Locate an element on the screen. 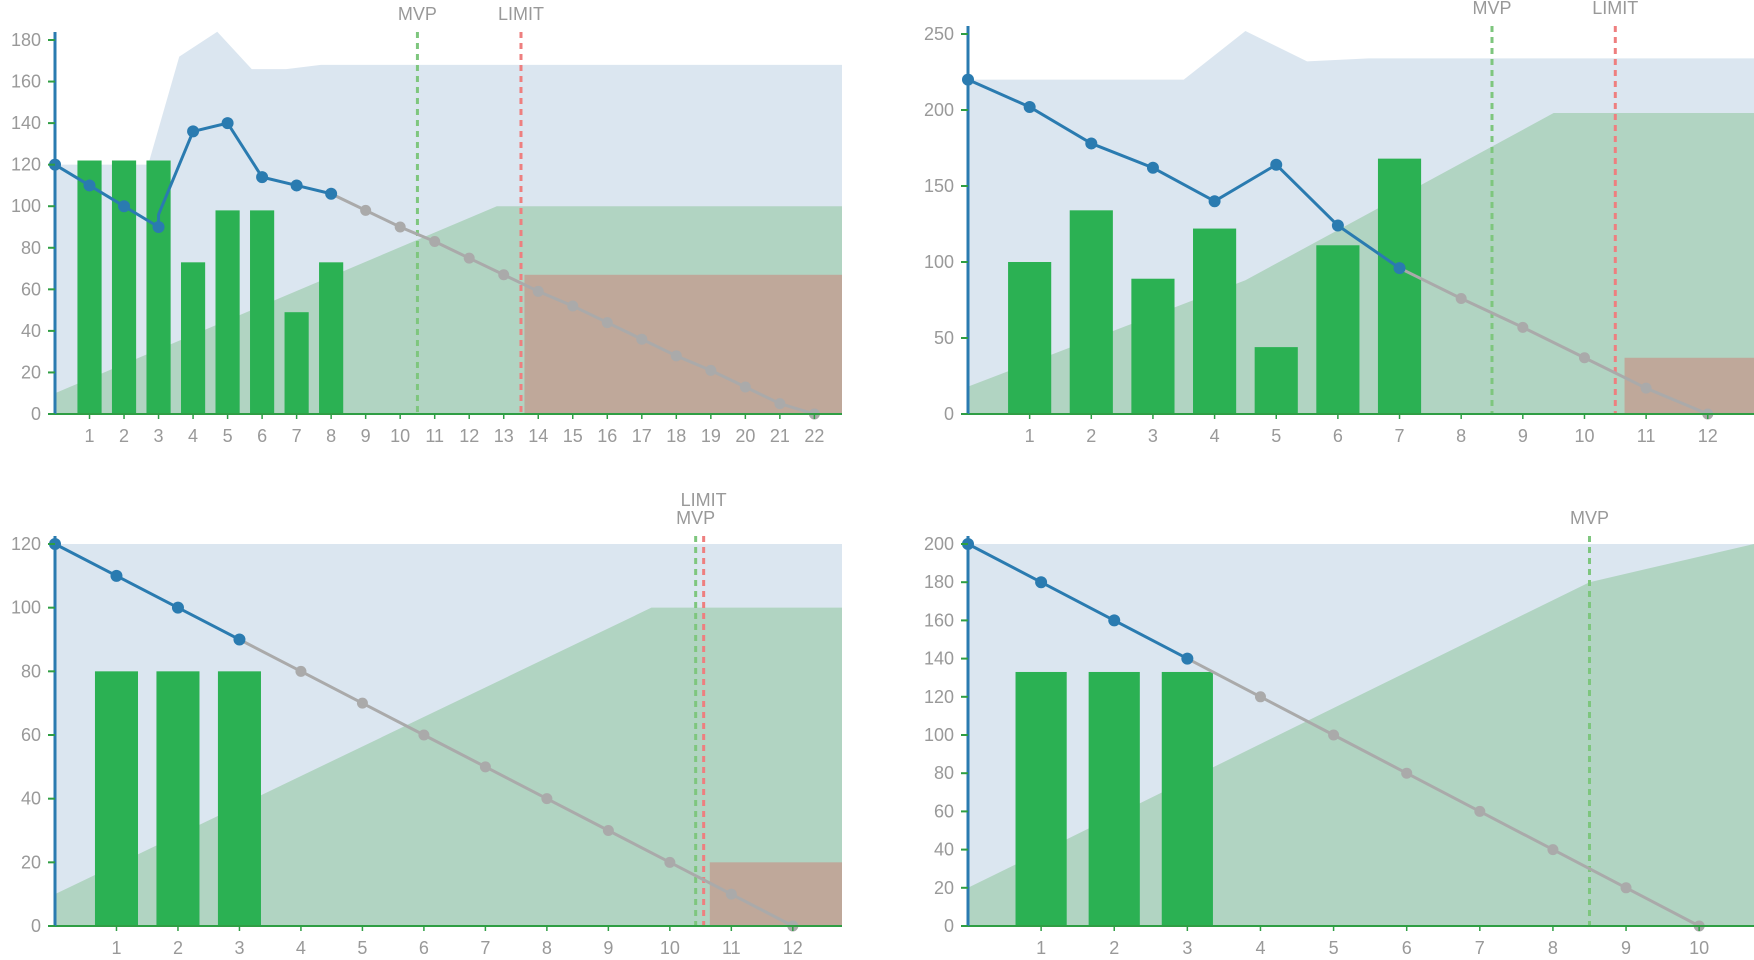  x-tick-label: 21 is located at coordinates (780, 436).